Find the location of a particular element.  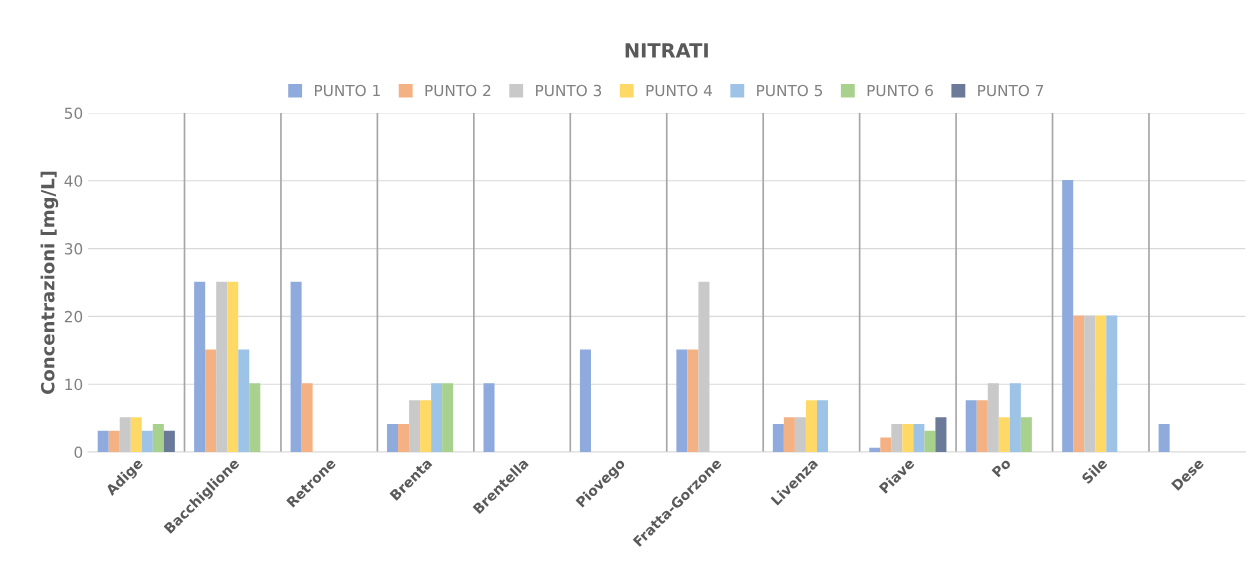

y-tick-label: 30 is located at coordinates (73, 249).